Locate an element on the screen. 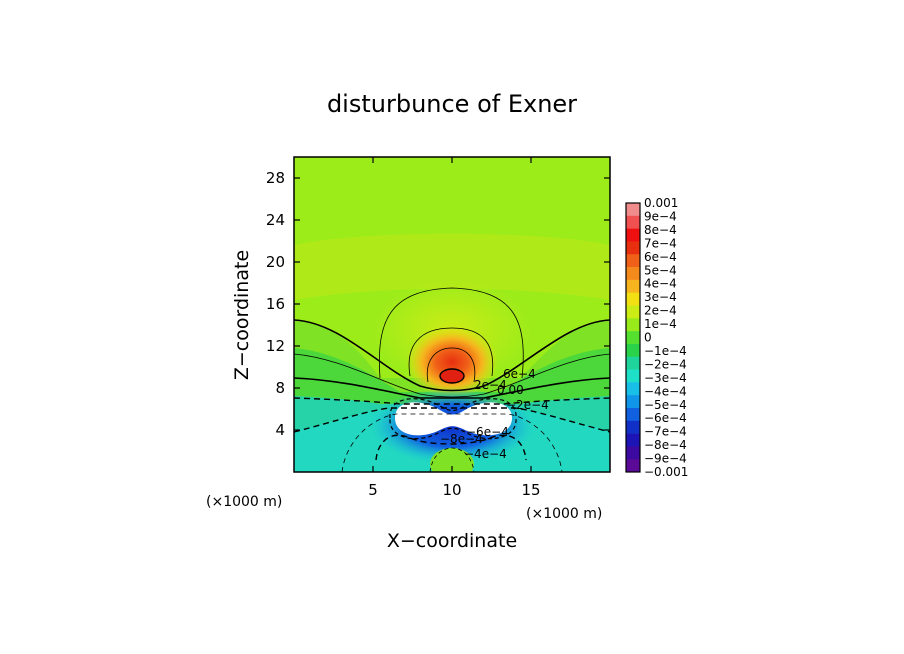 The width and height of the screenshot is (904, 654). colorbar-label: 8e−4 is located at coordinates (660, 230).